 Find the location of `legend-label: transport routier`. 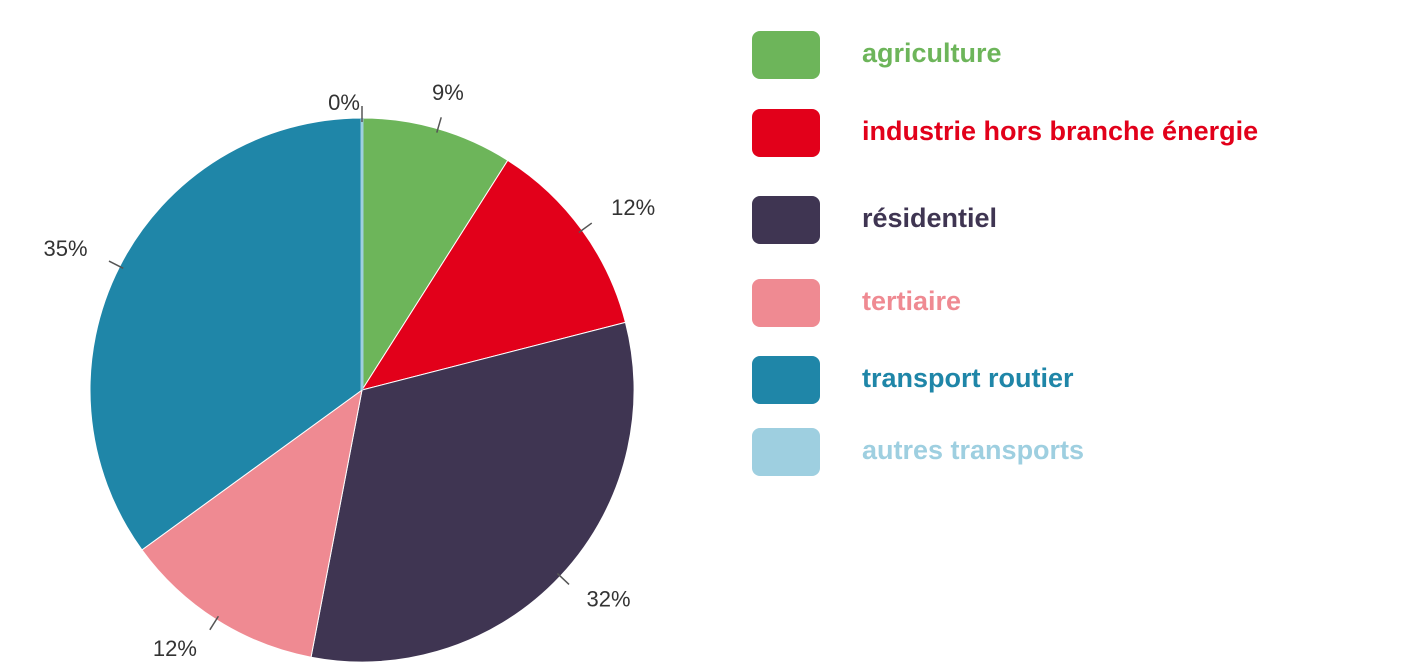

legend-label: transport routier is located at coordinates (968, 378).